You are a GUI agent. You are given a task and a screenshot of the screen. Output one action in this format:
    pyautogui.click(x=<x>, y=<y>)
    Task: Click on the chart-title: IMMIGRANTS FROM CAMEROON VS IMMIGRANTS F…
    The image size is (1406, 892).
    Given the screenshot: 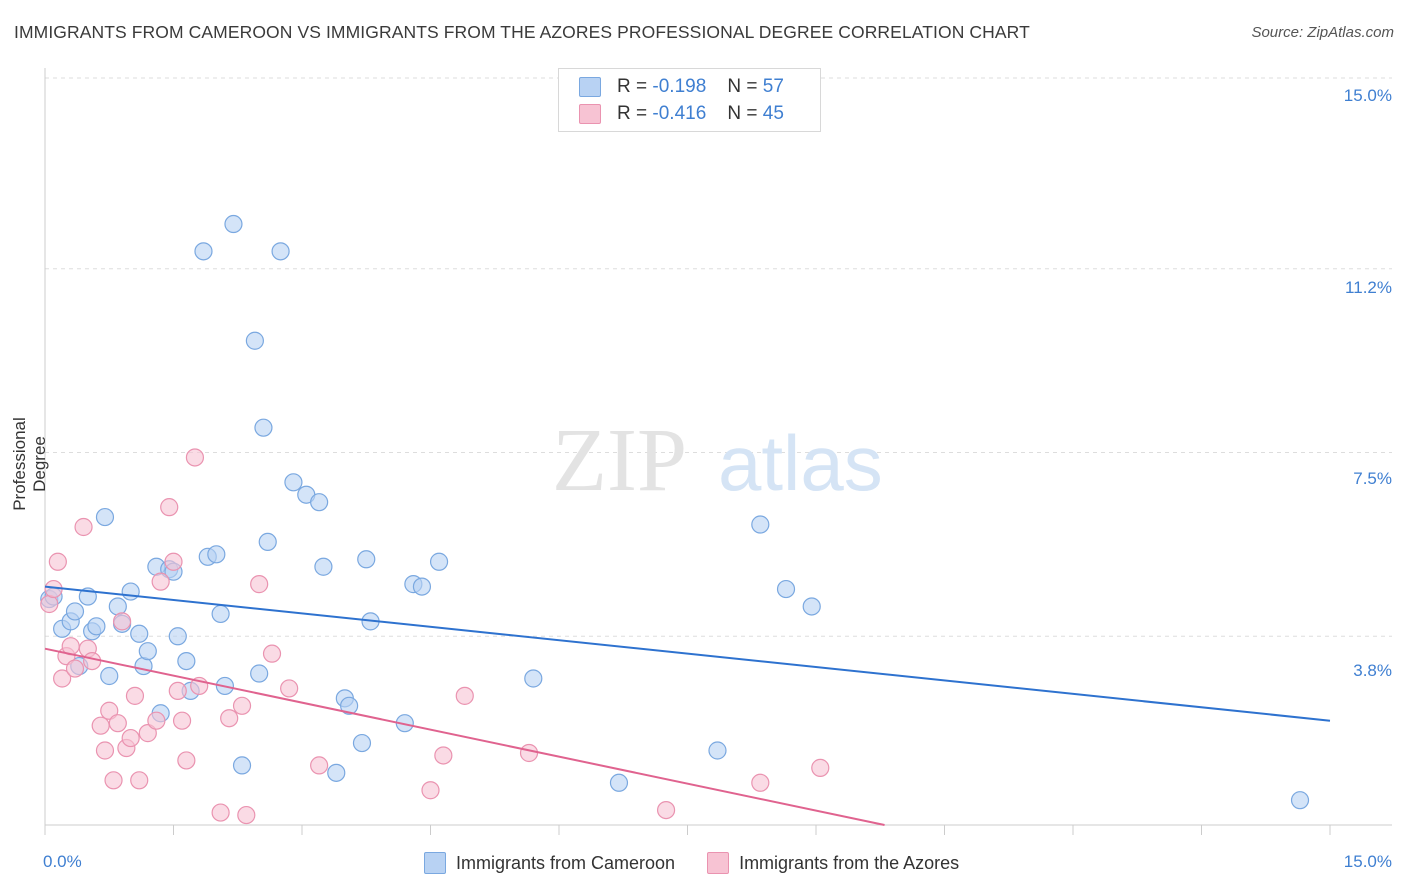 What is the action you would take?
    pyautogui.click(x=522, y=32)
    